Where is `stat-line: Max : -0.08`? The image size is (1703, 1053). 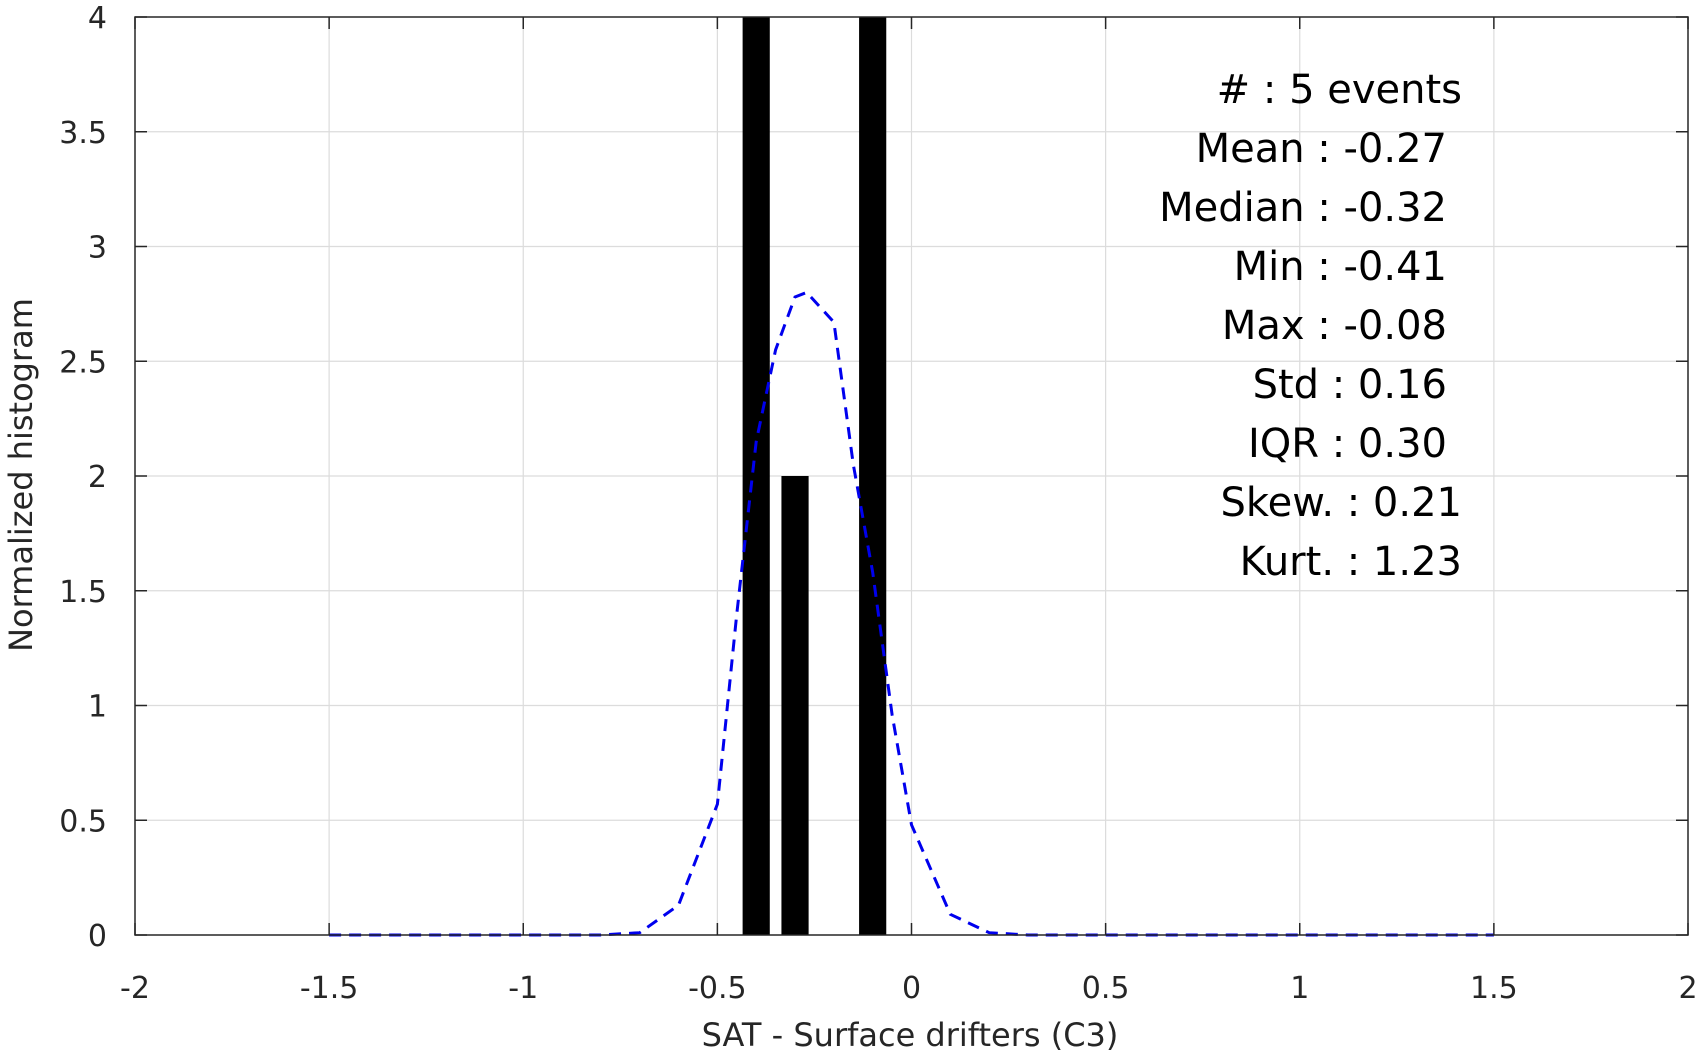 stat-line: Max : -0.08 is located at coordinates (1334, 326).